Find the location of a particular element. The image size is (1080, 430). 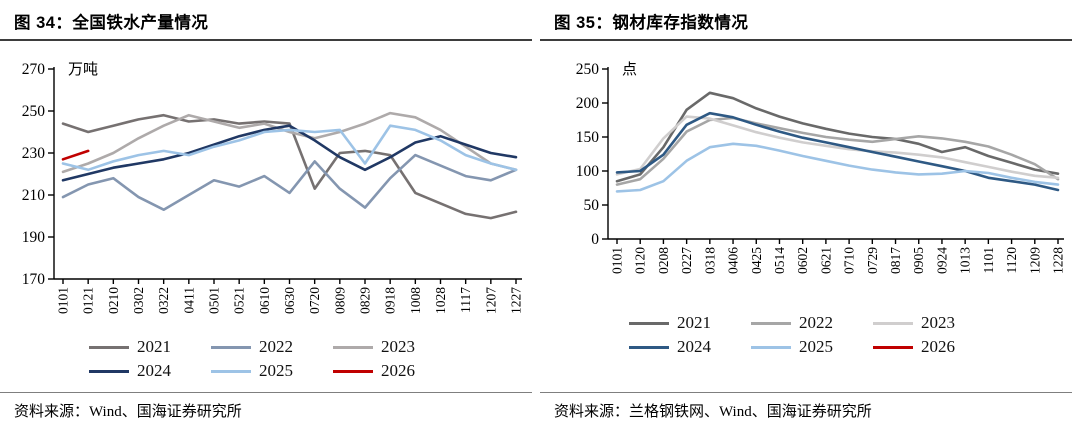

svg-text: 190 is located at coordinates (34, 237).